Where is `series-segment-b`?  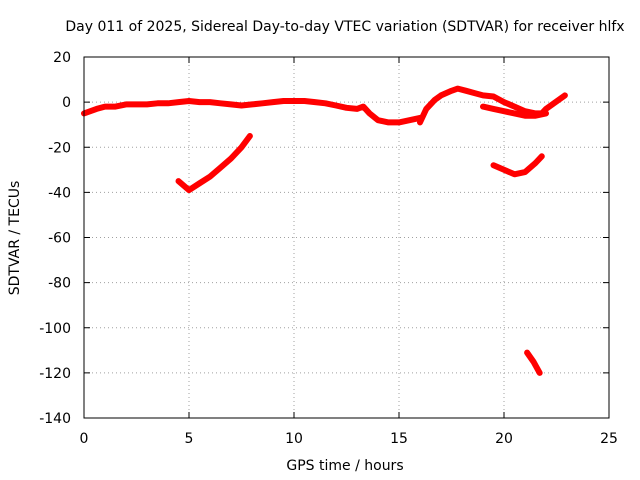 series-segment-b is located at coordinates (517, 165).